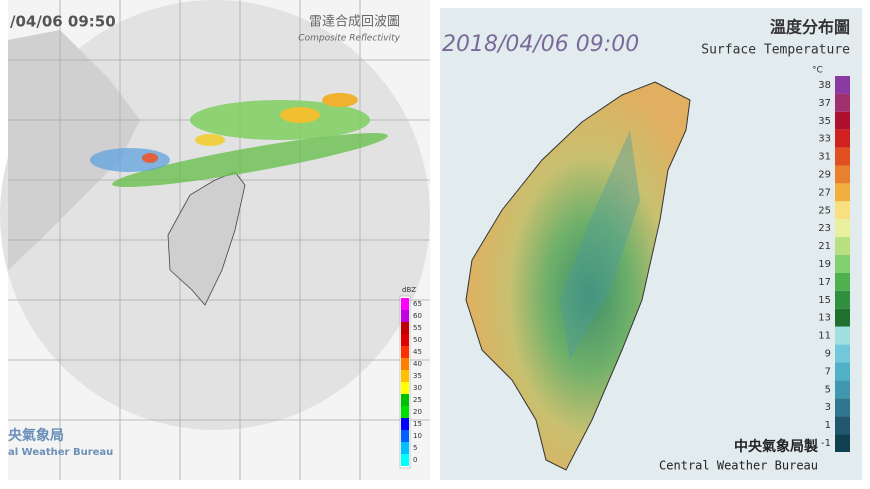  Describe the element at coordinates (824, 85) in the screenshot. I see `scale-label: 38` at that location.